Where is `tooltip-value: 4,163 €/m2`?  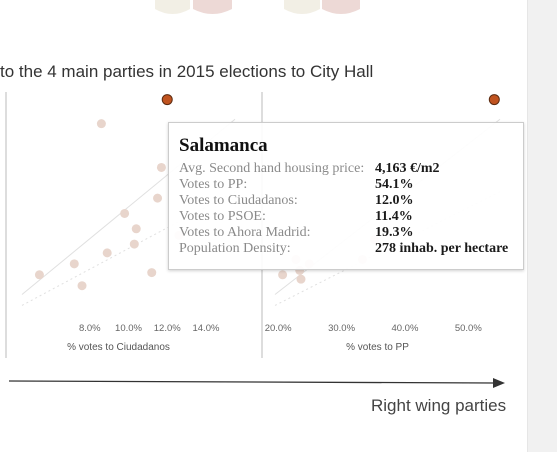
tooltip-value: 4,163 €/m2 is located at coordinates (407, 168).